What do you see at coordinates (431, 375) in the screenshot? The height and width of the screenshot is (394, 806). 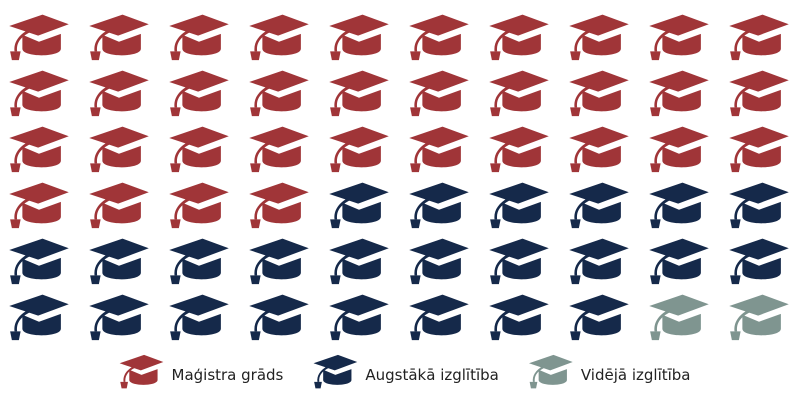 I see `legend-label: Augstākā izglītība` at bounding box center [431, 375].